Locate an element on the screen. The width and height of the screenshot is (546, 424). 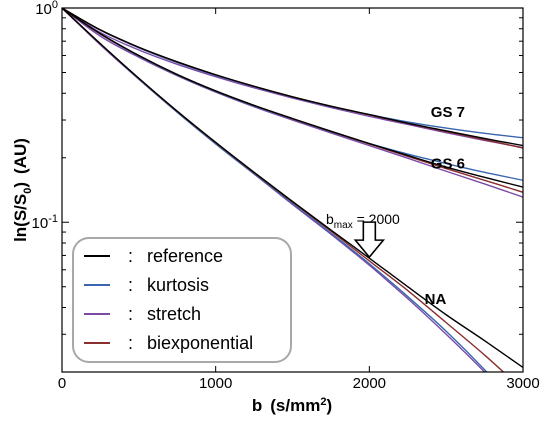
legend-label-reference: reference is located at coordinates (185, 256).